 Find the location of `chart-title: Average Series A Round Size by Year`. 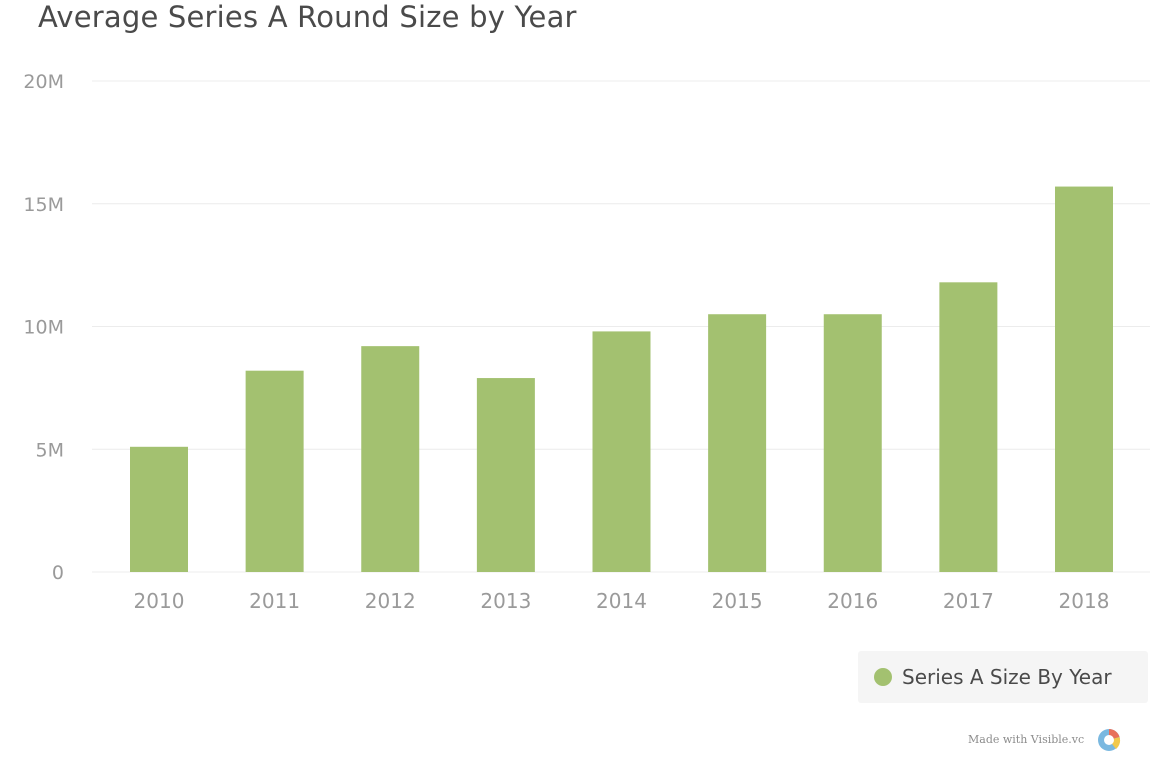

chart-title: Average Series A Round Size by Year is located at coordinates (307, 17).